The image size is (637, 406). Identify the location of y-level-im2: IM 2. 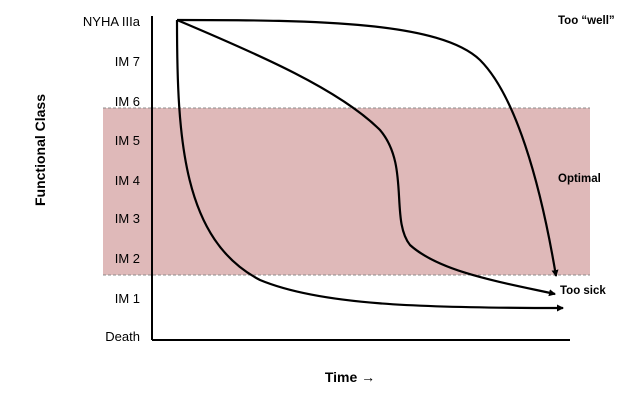
(127, 258).